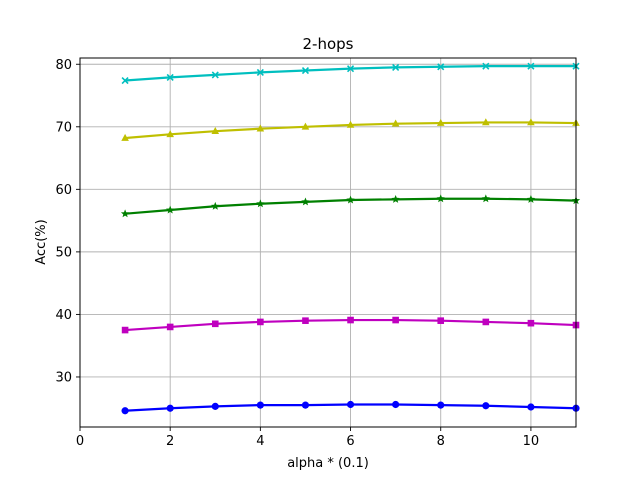 The height and width of the screenshot is (480, 640). What do you see at coordinates (63, 377) in the screenshot?
I see `y-tick-label: 30` at bounding box center [63, 377].